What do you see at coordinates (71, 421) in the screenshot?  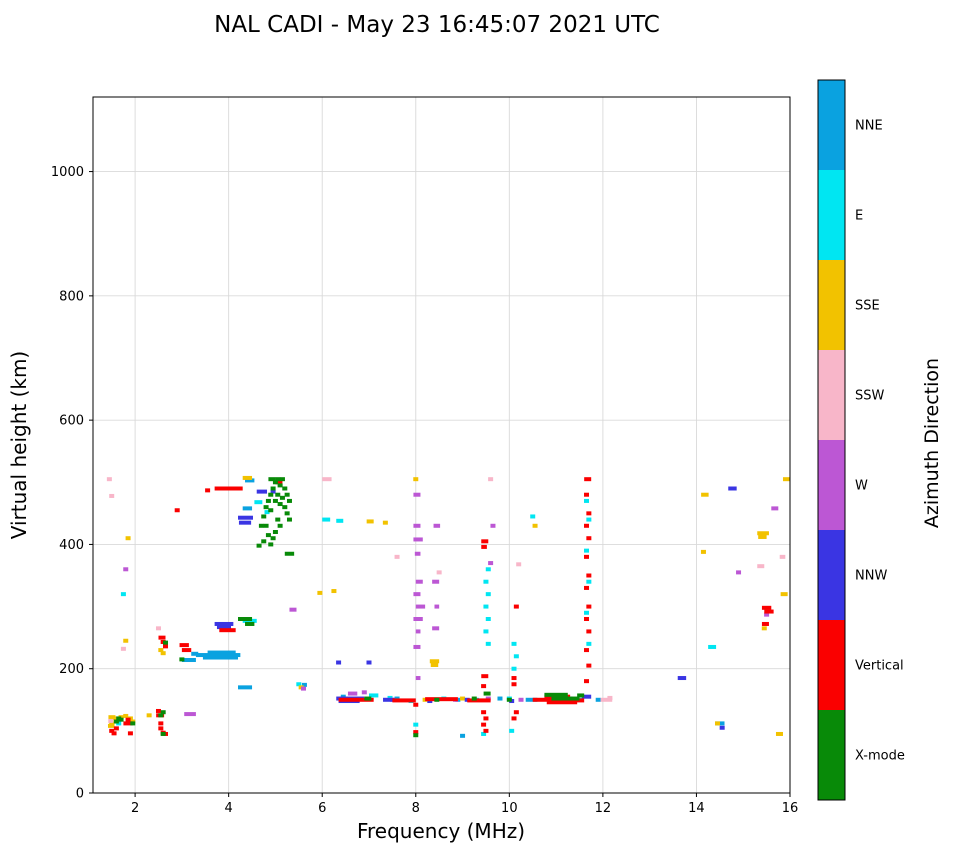 I see `y-tick-label: 600` at bounding box center [71, 421].